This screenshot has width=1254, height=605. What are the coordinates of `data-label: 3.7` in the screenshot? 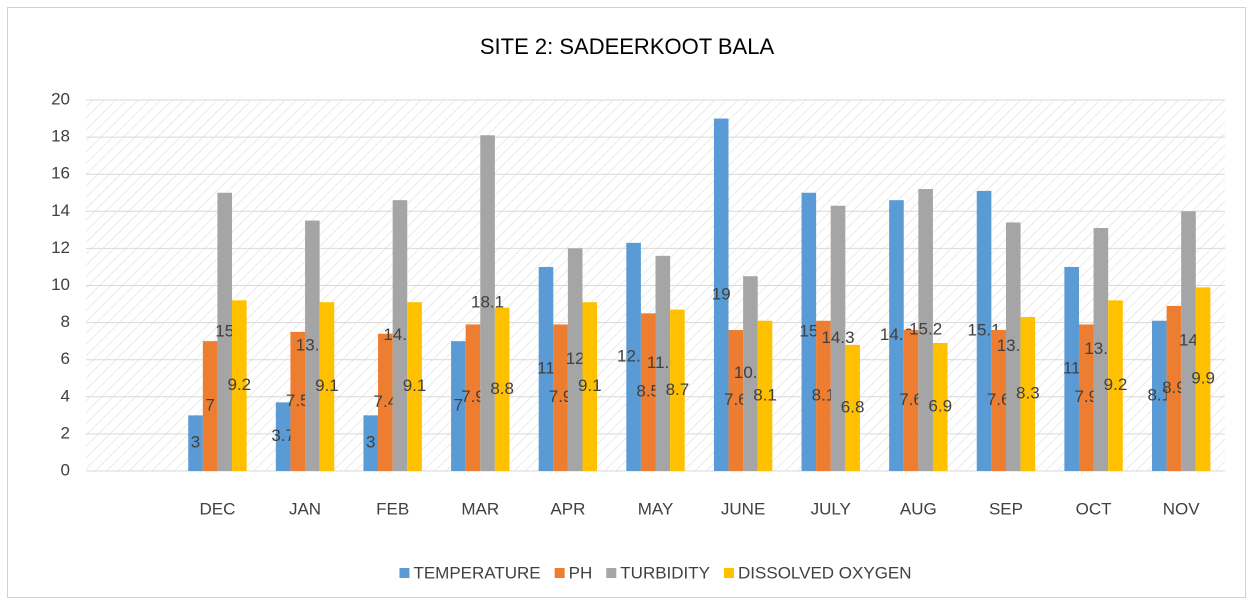 It's located at (283, 435).